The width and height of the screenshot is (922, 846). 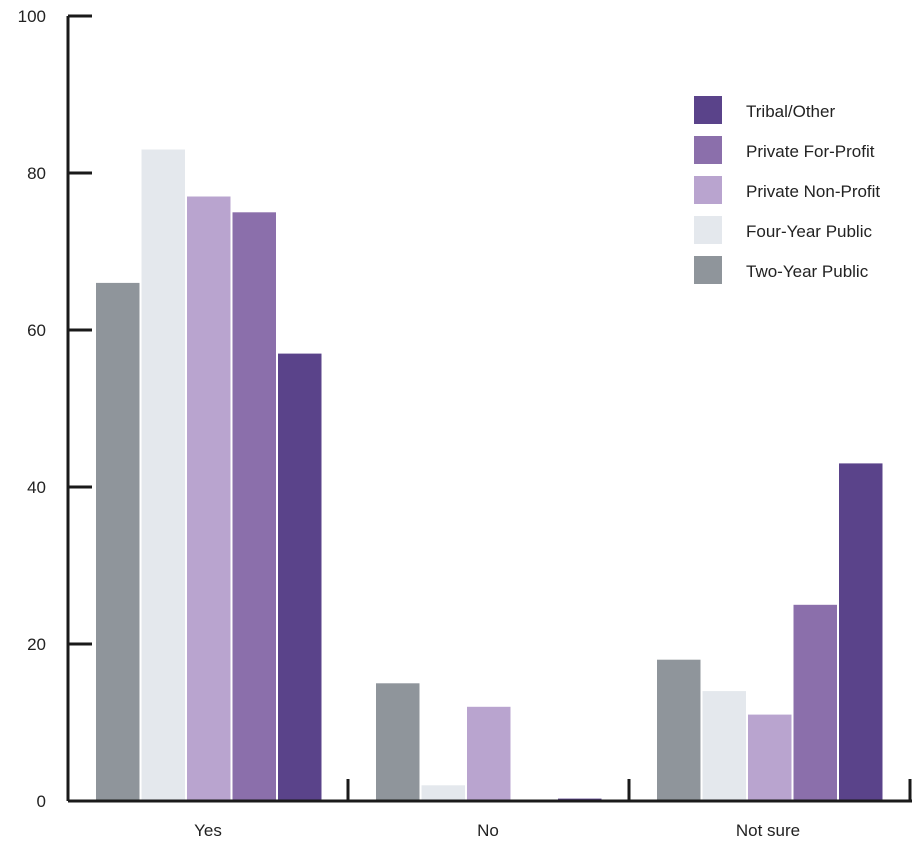 I want to click on x-category-label-not-sure: Not sure, so click(x=768, y=830).